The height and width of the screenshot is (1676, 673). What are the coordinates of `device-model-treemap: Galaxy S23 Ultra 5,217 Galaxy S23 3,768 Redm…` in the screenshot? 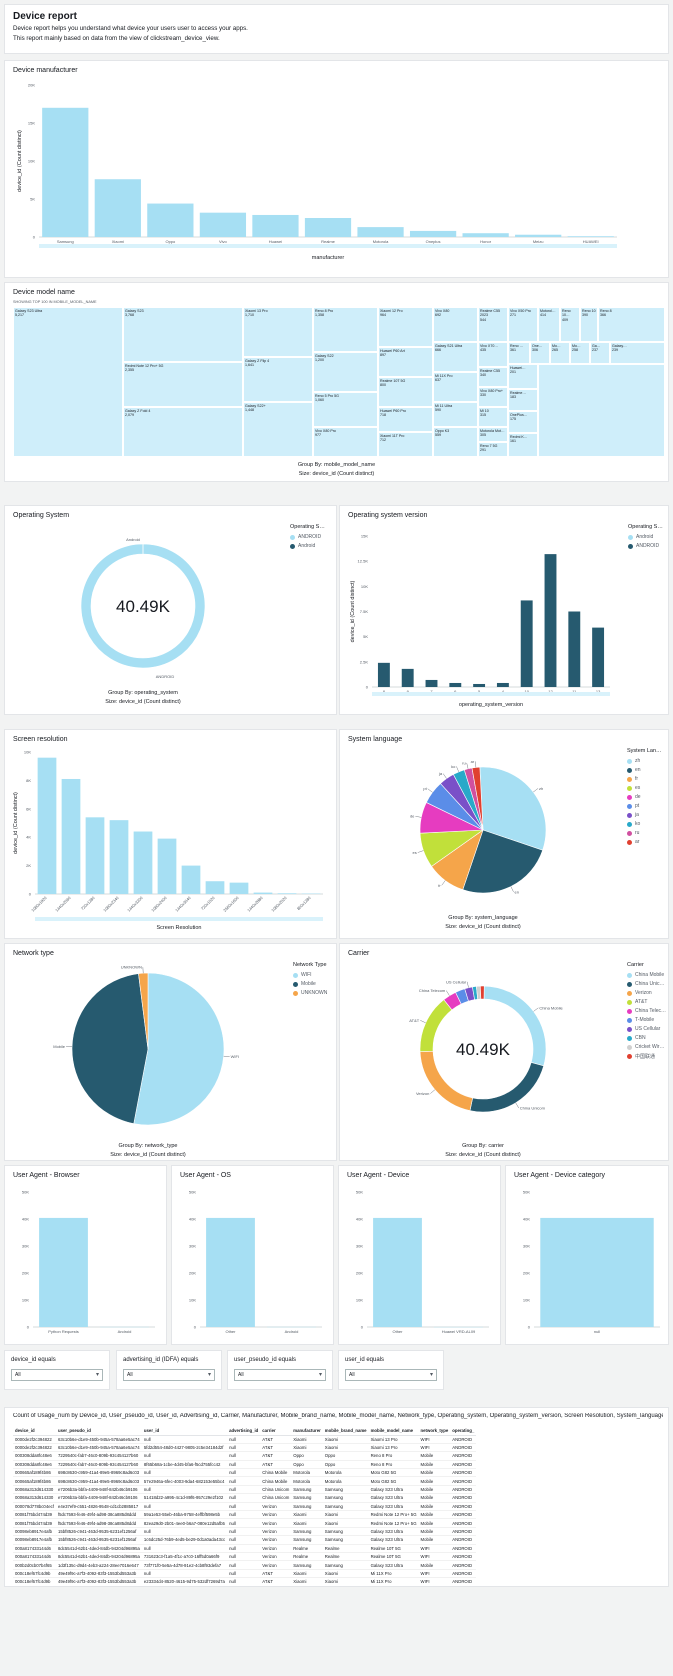 It's located at (339, 382).